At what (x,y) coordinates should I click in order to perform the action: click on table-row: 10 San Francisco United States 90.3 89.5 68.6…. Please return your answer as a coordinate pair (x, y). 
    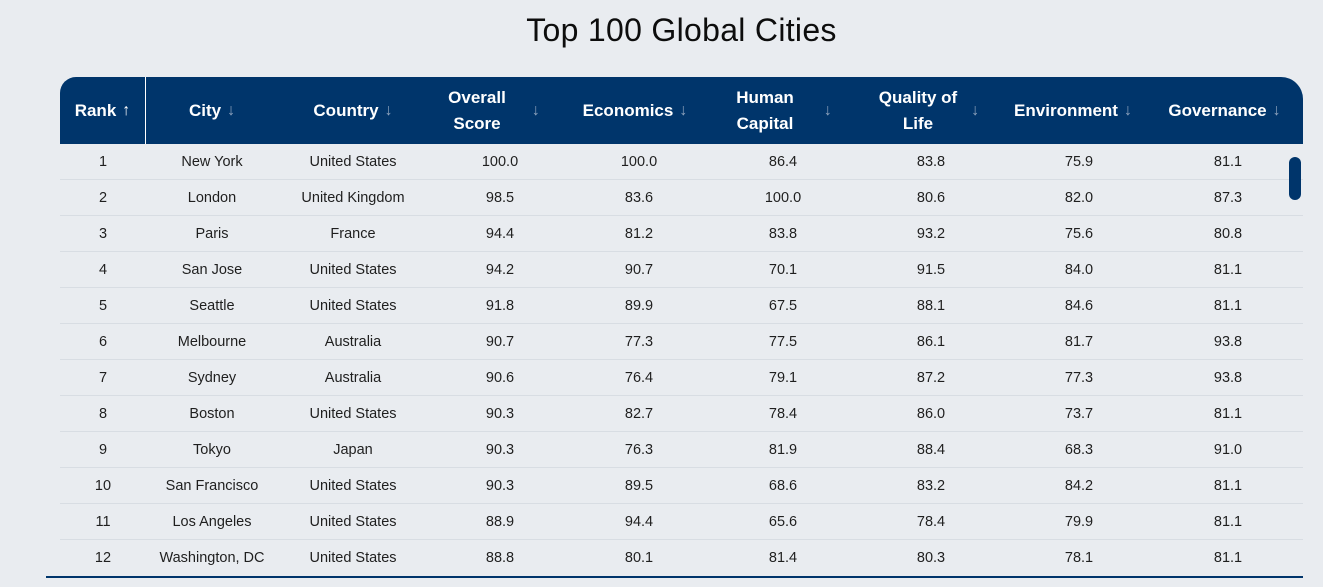
    Looking at the image, I should click on (681, 486).